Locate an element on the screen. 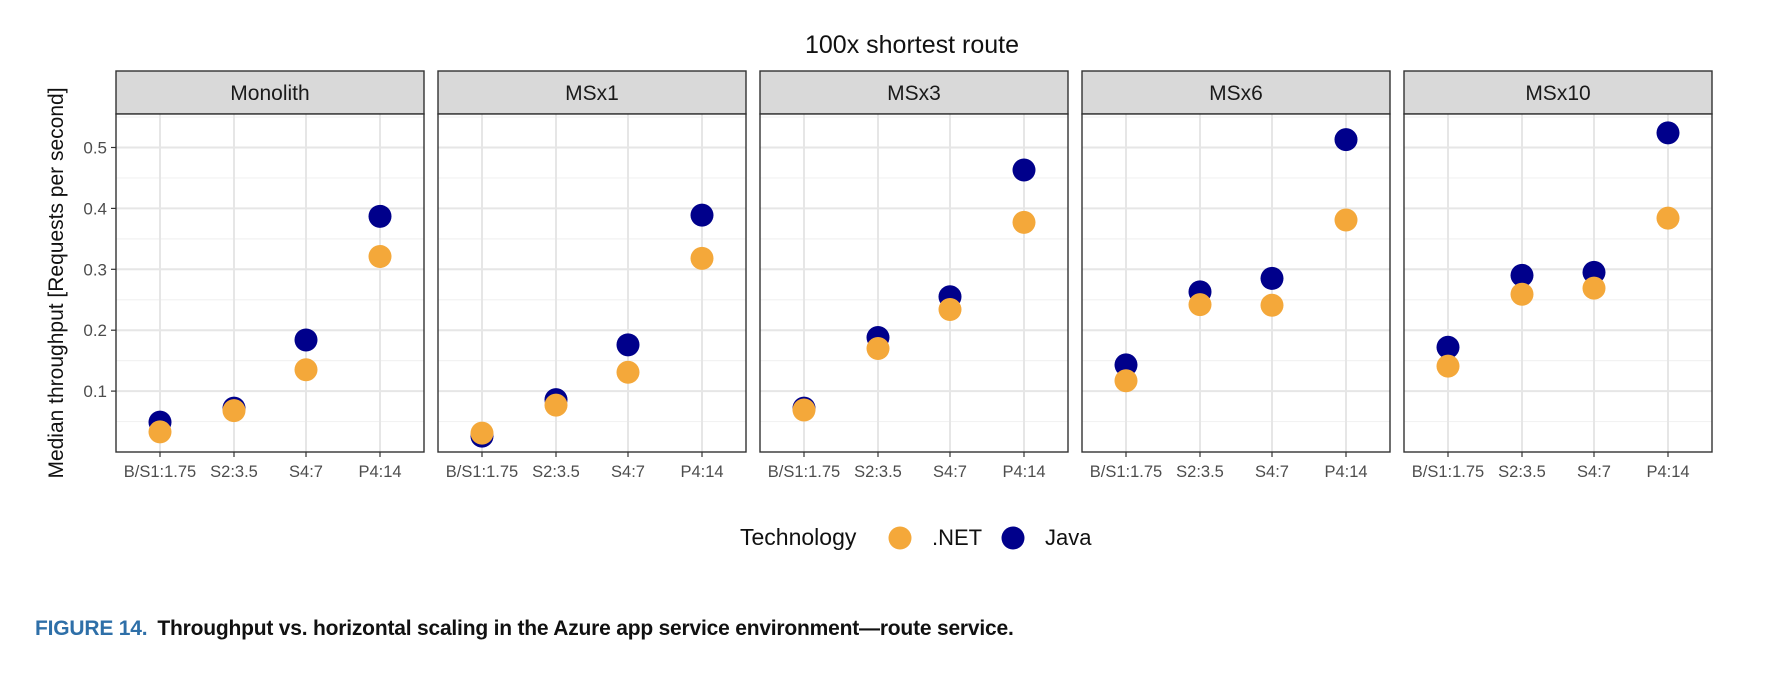 Image resolution: width=1766 pixels, height=686 pixels. y-tick-label: 0.5 is located at coordinates (95, 147).